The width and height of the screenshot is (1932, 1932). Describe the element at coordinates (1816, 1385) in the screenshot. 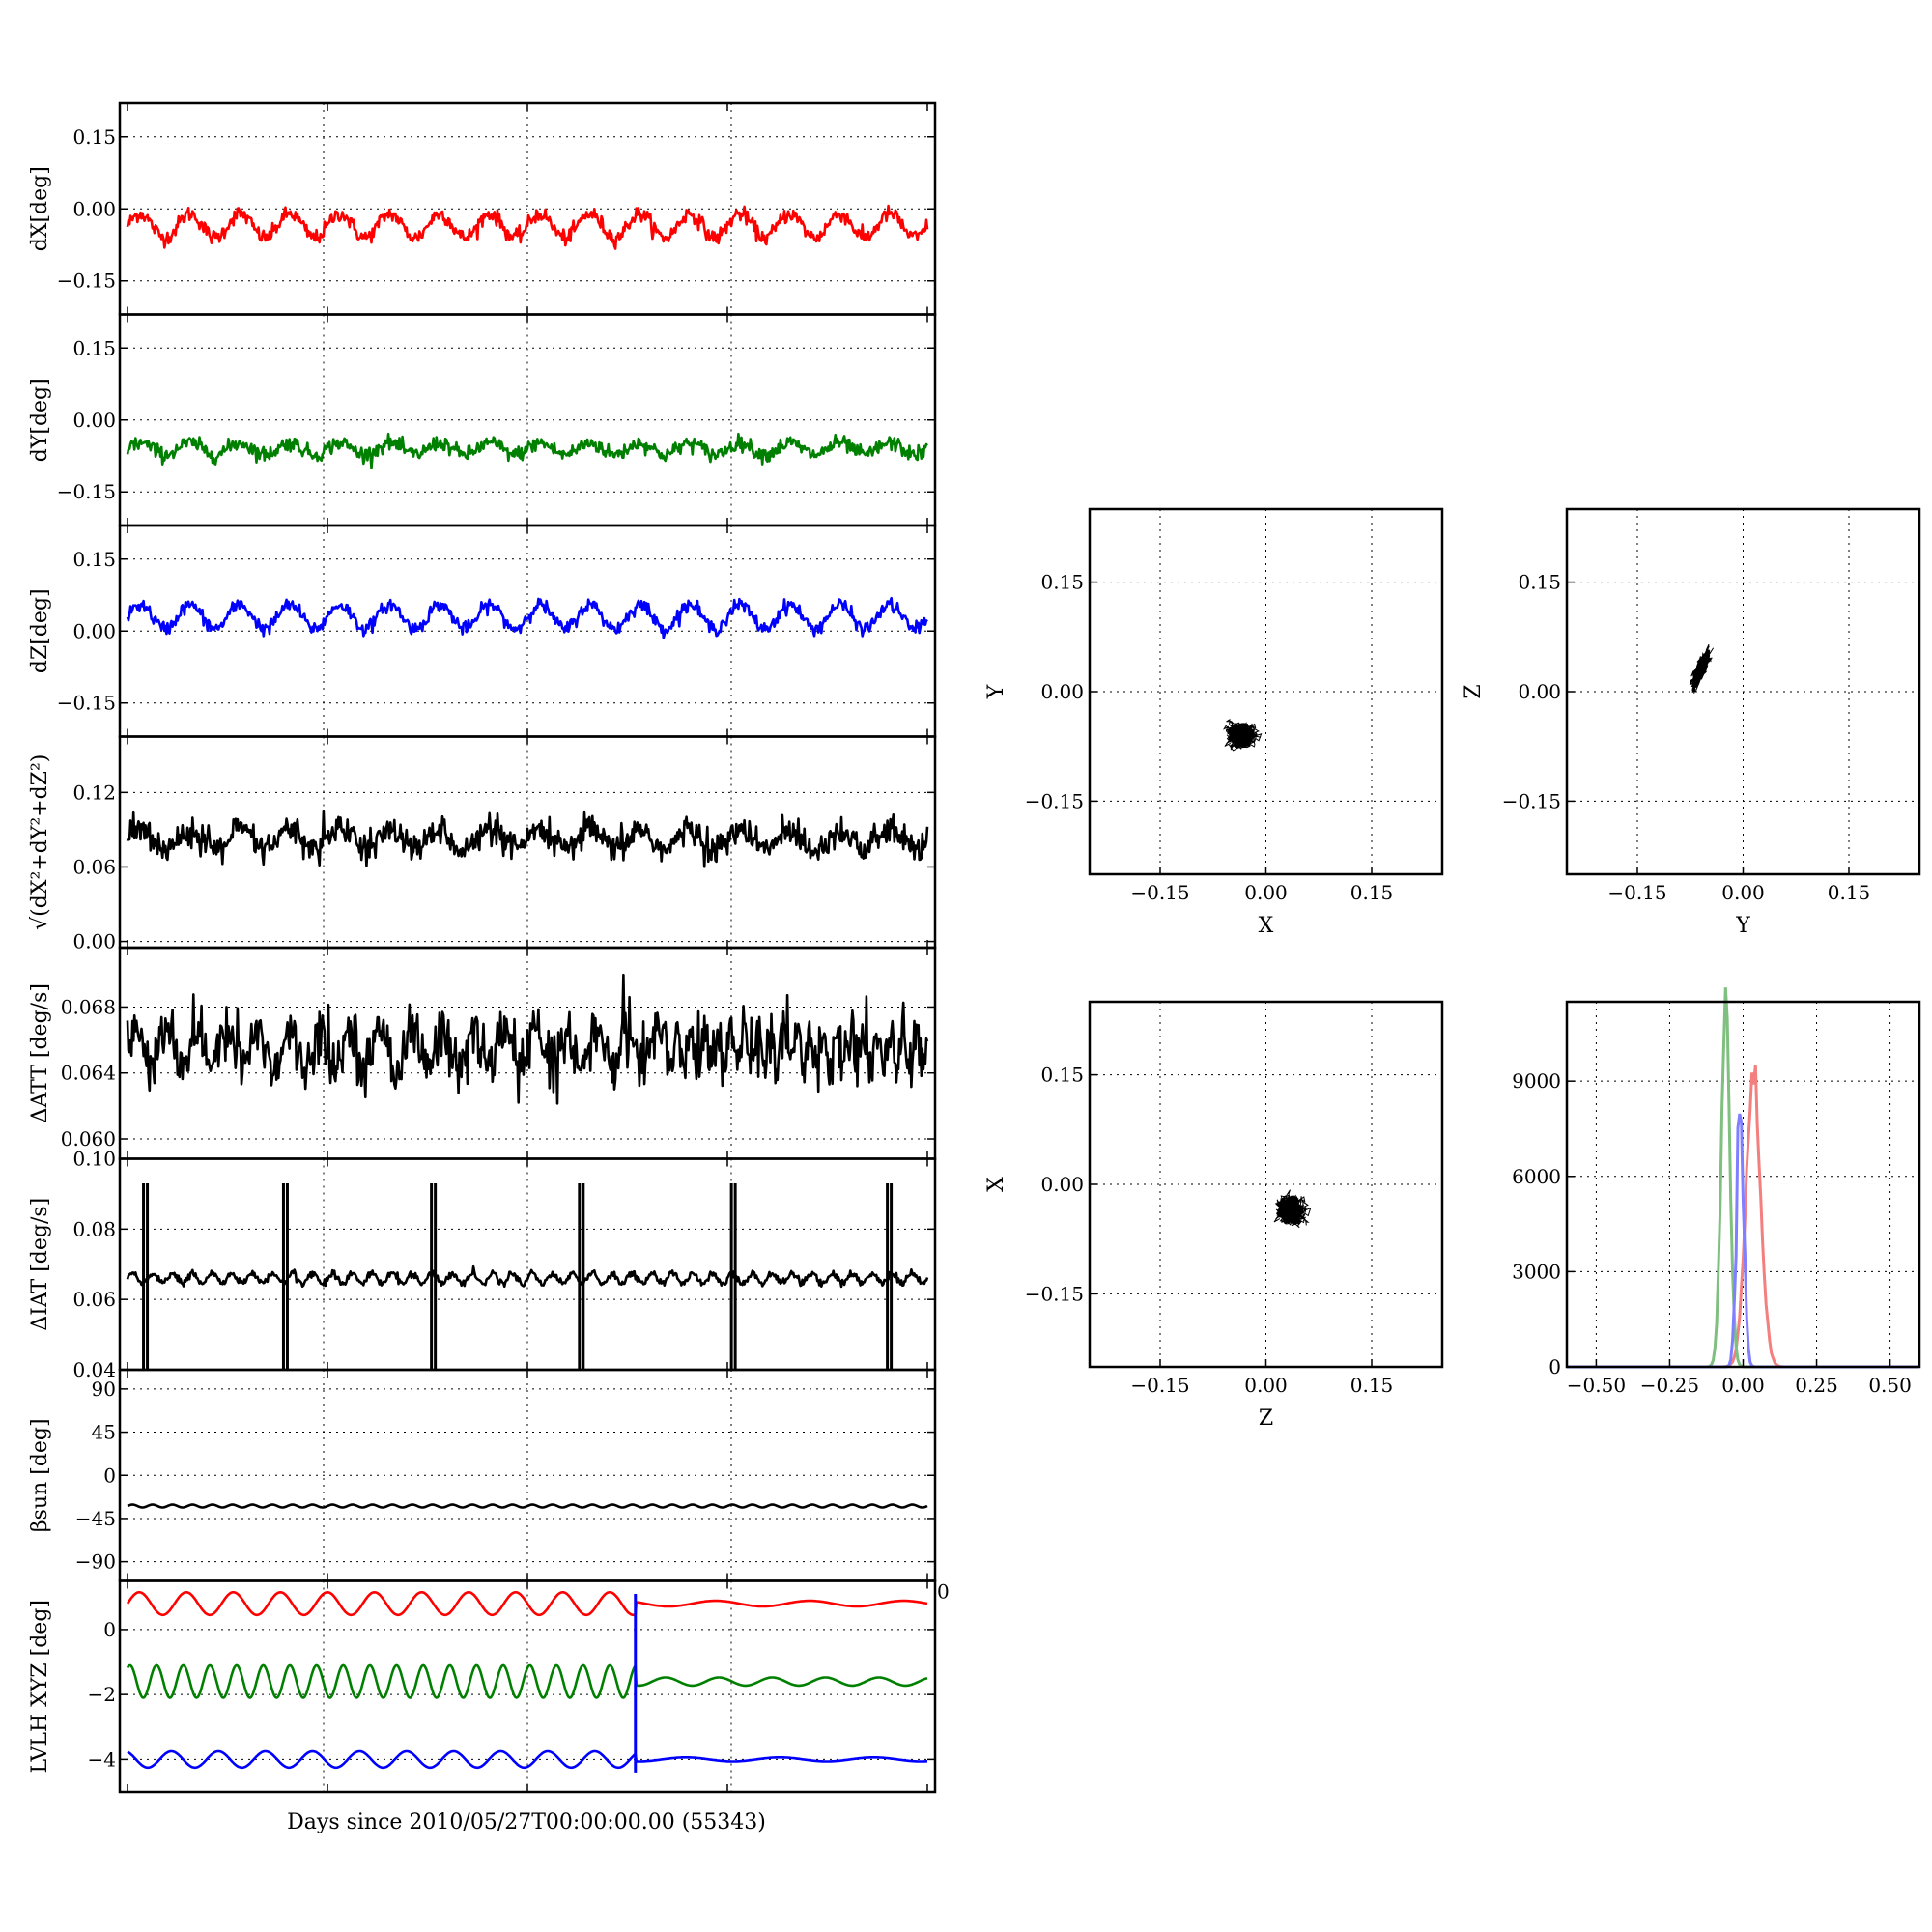

I see `hist-xtick-label-3: 0.25` at that location.